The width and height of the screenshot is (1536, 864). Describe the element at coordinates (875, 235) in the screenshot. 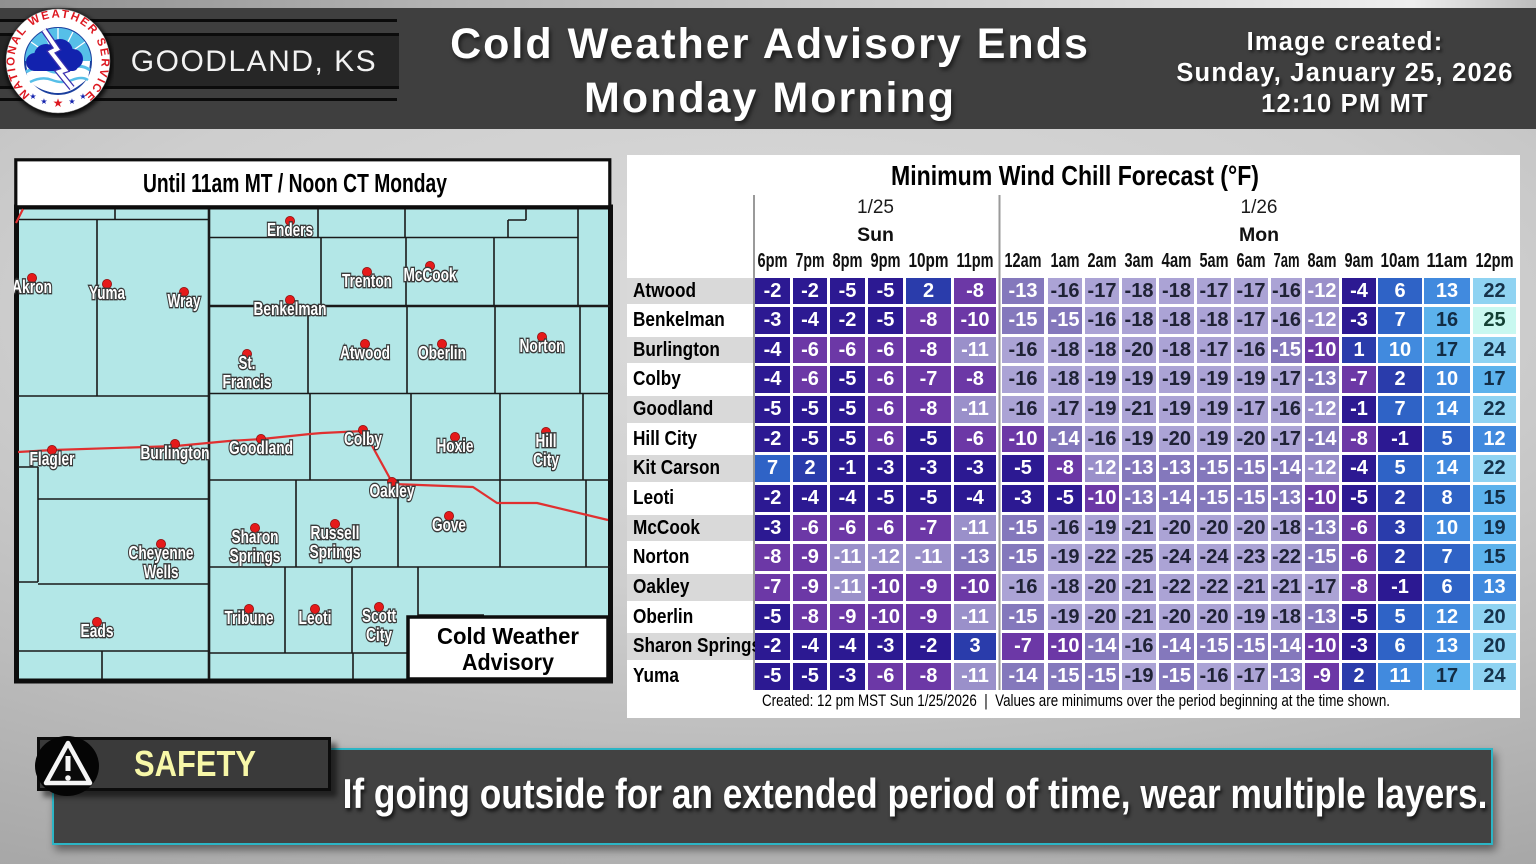

I see `svg-text: Sun` at that location.